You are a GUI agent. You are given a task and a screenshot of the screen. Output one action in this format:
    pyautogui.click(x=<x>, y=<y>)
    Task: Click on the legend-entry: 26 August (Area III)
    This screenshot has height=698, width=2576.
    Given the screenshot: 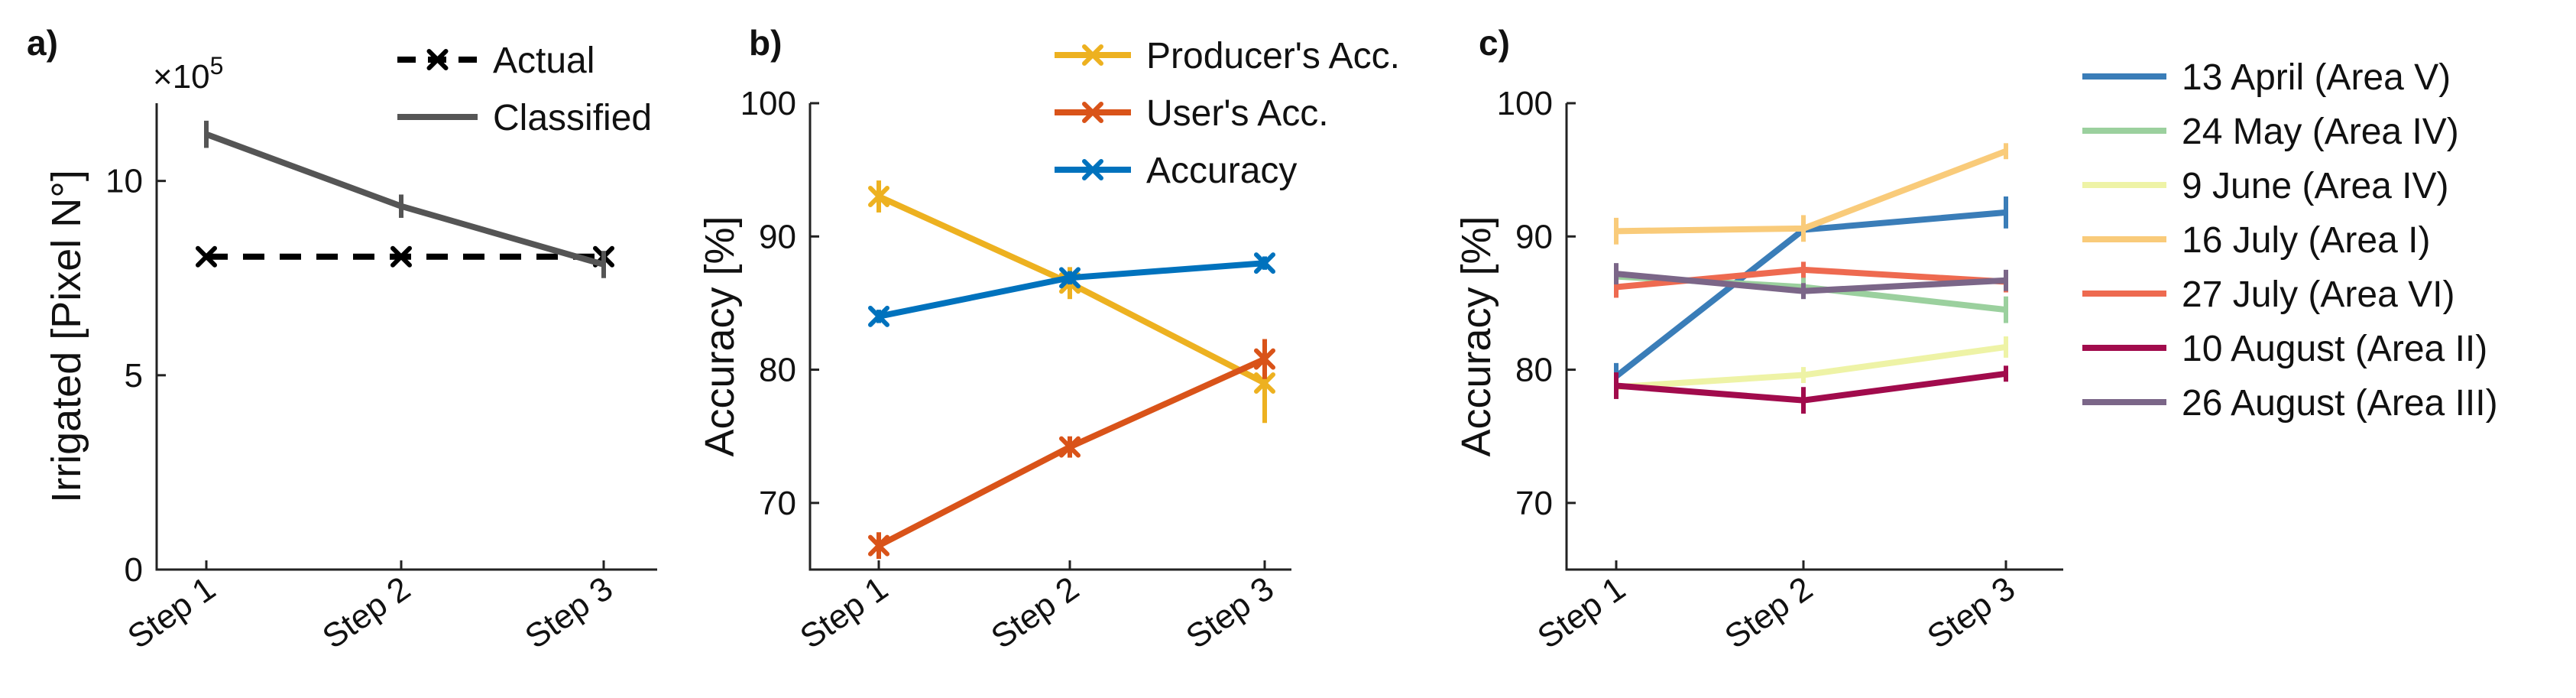 What is the action you would take?
    pyautogui.click(x=2340, y=403)
    